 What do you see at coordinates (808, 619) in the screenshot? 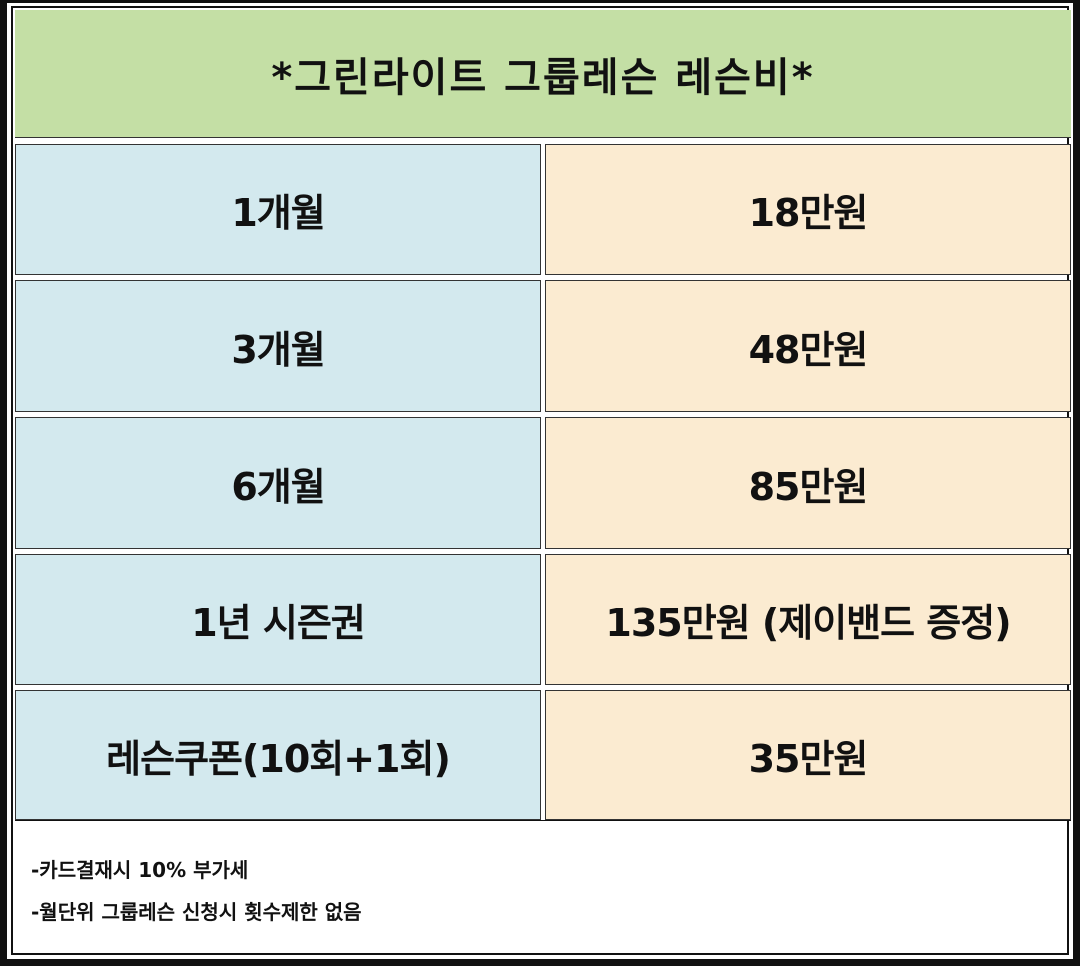
I see `price-cell: 135만원 (제이밴드 증정)` at bounding box center [808, 619].